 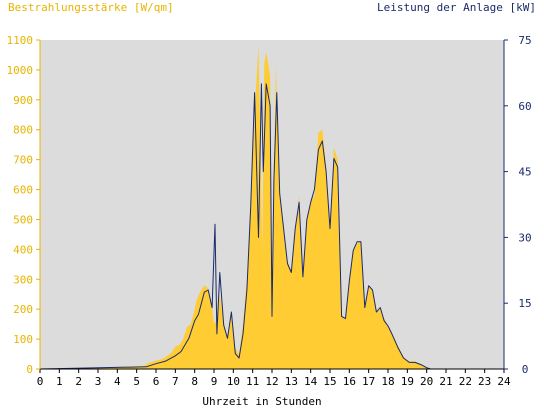 I want to click on y-left-tick-label: 1000, so click(x=20, y=70).